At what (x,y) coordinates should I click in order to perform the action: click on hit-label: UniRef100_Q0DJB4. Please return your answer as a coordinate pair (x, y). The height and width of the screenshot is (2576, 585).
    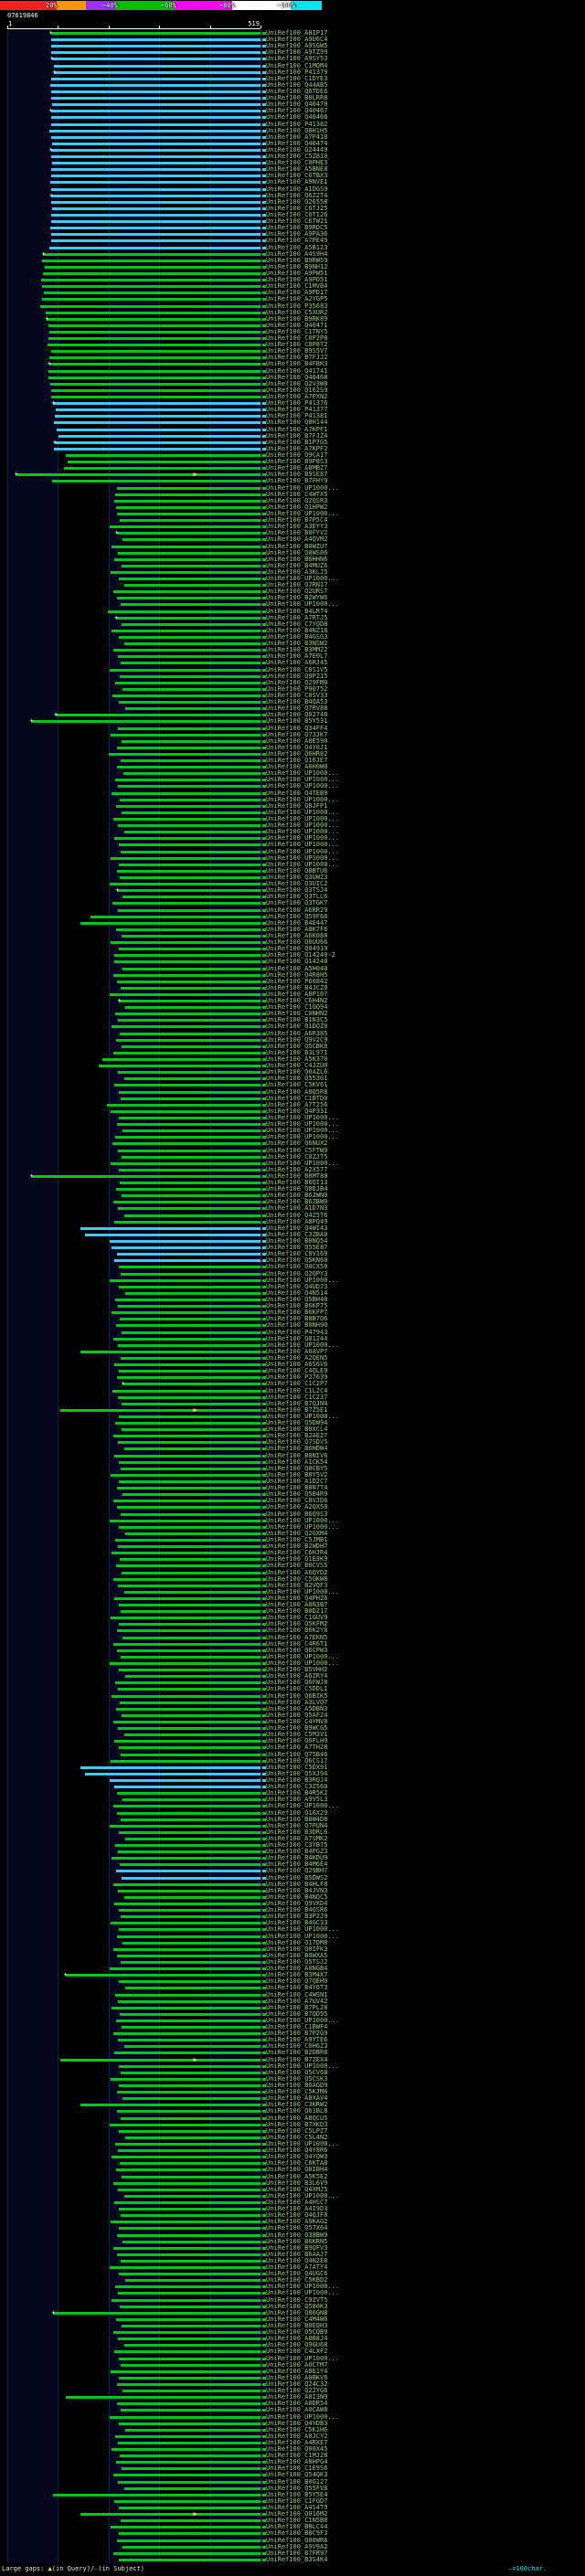
    Looking at the image, I should click on (297, 1189).